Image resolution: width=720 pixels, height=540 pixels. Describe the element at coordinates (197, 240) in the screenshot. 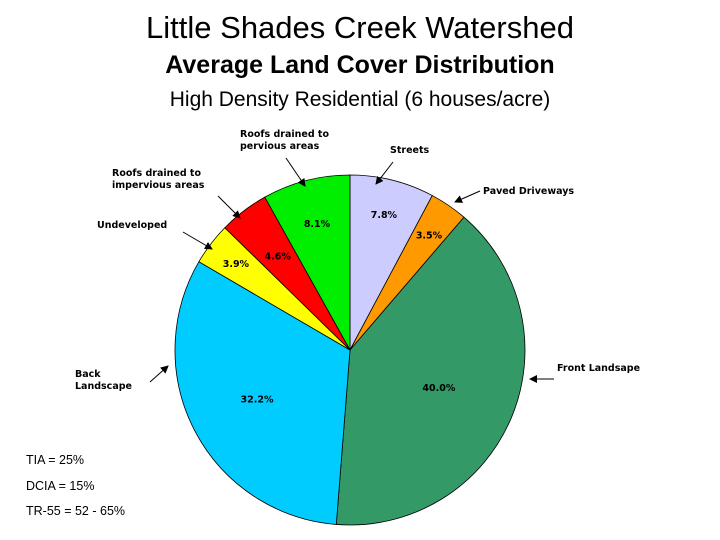

I see `callout-arrow-undeveloped` at that location.